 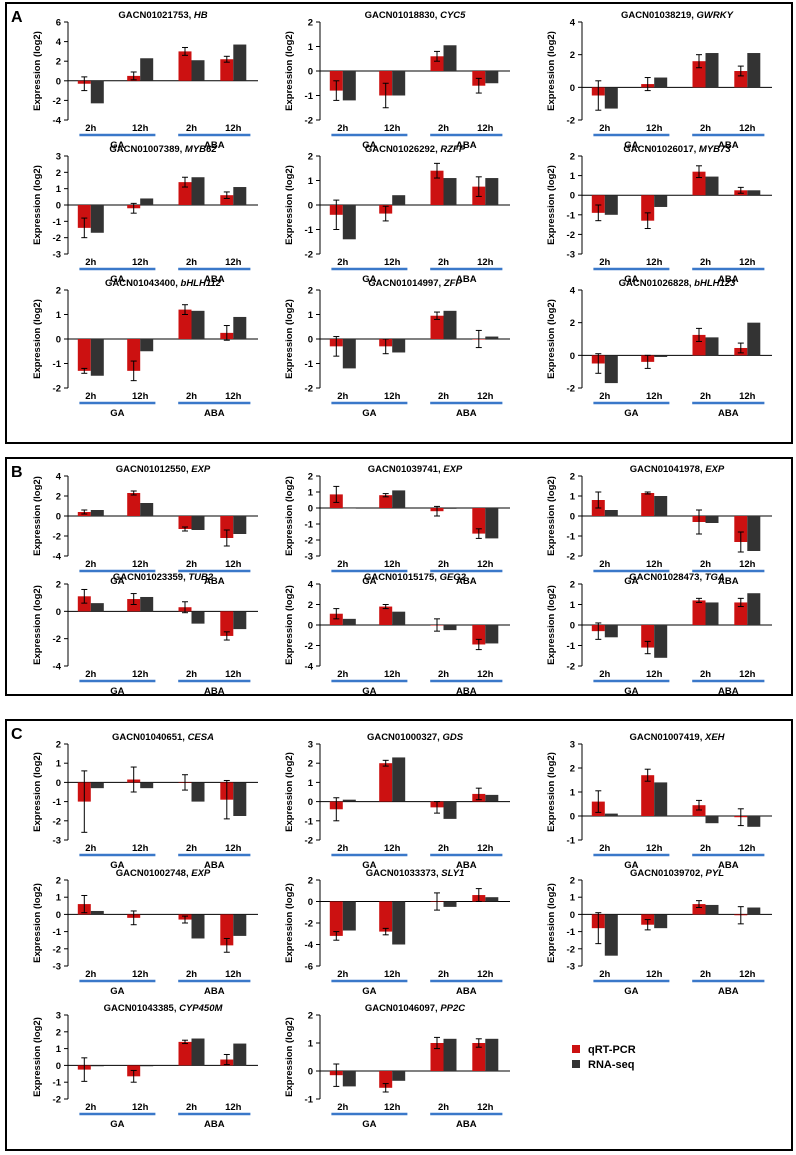 What do you see at coordinates (310, 605) in the screenshot?
I see `y-tick-label: 2` at bounding box center [310, 605].